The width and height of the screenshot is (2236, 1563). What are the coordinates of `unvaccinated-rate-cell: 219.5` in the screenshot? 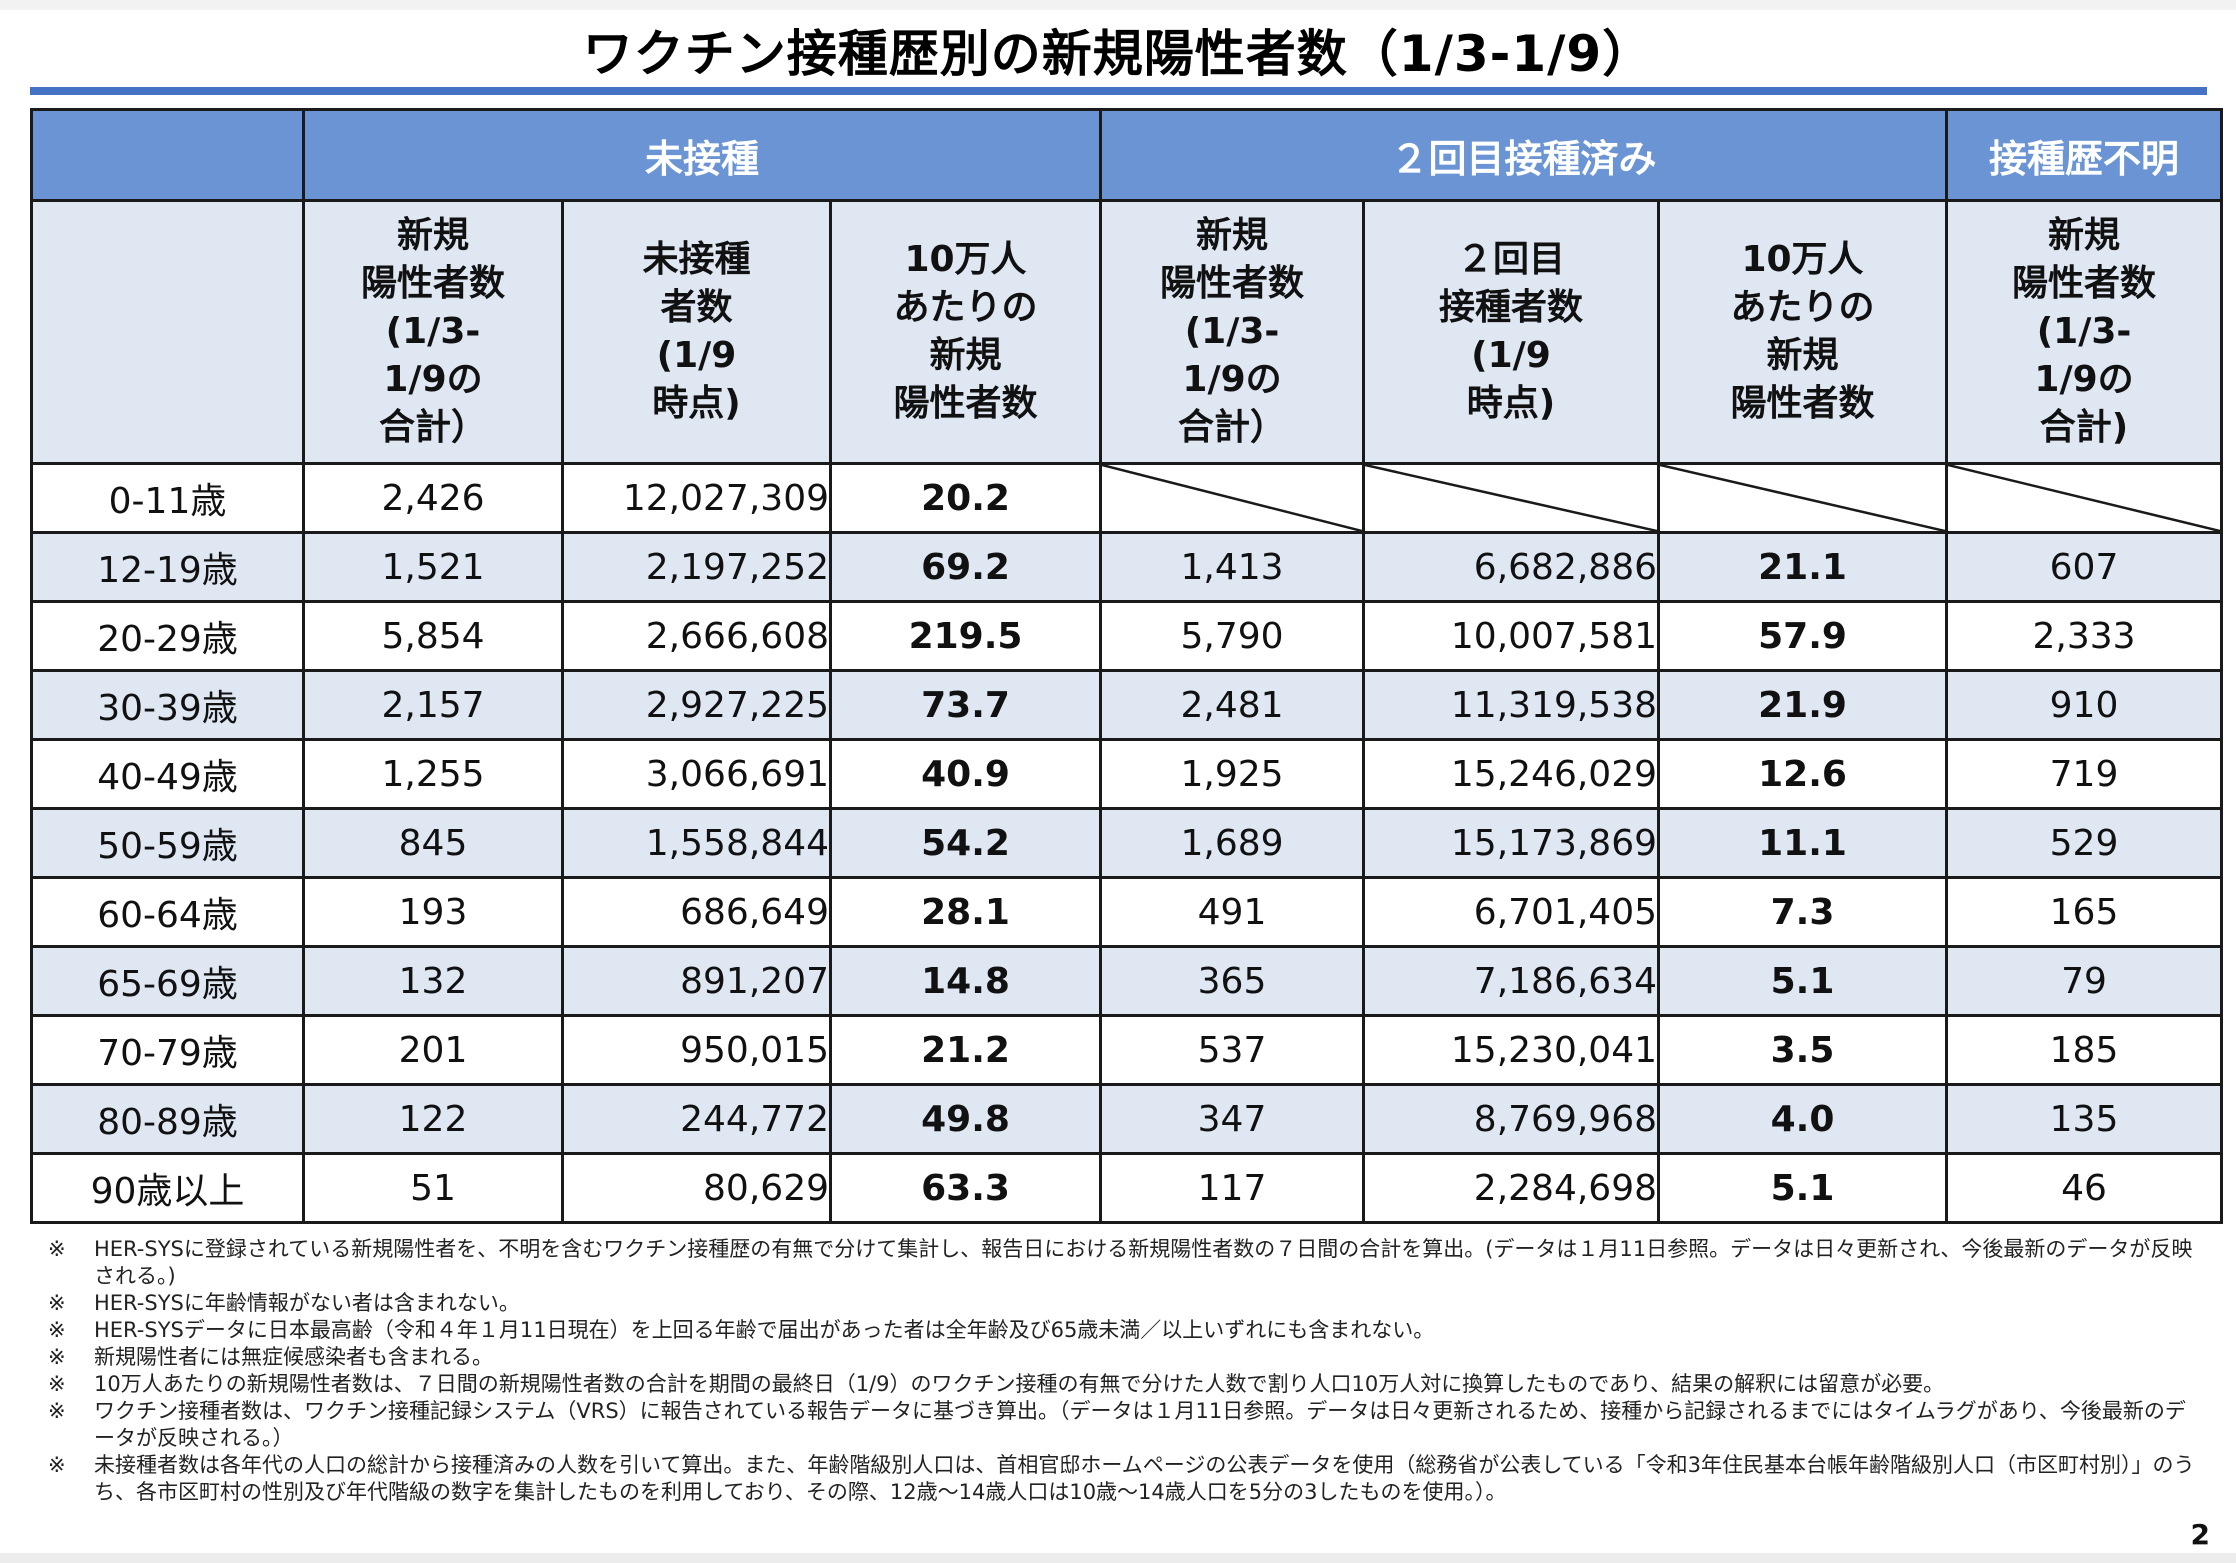 It's located at (965, 636).